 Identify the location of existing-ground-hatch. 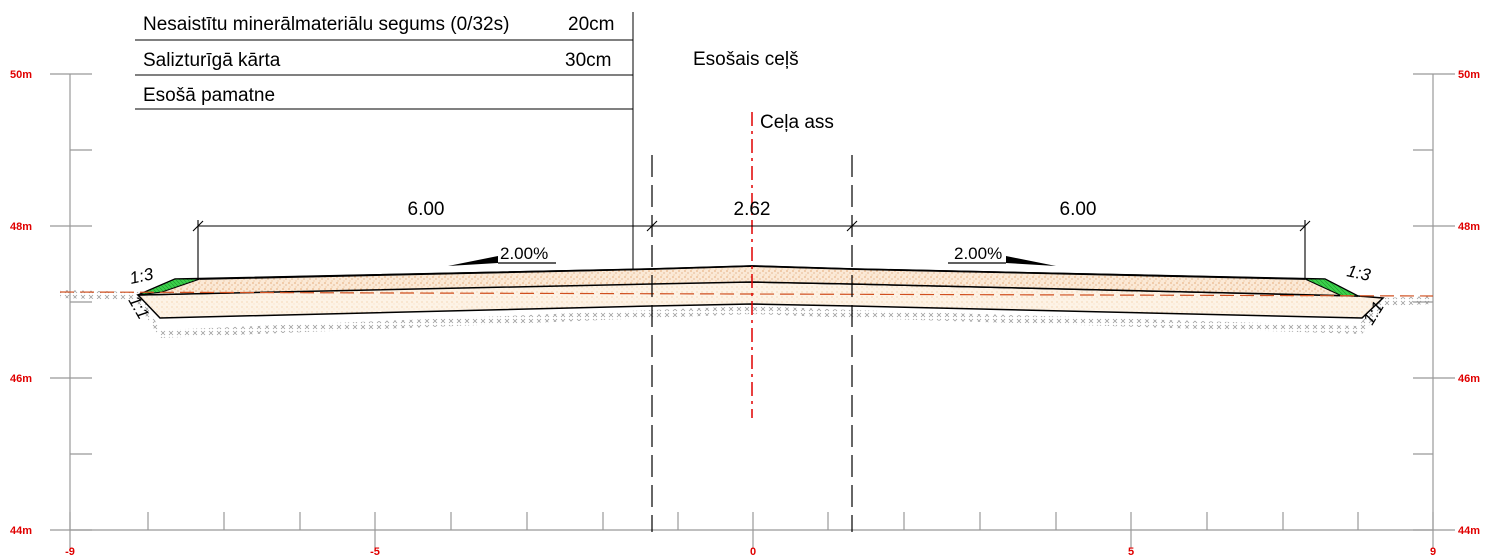
(746, 314).